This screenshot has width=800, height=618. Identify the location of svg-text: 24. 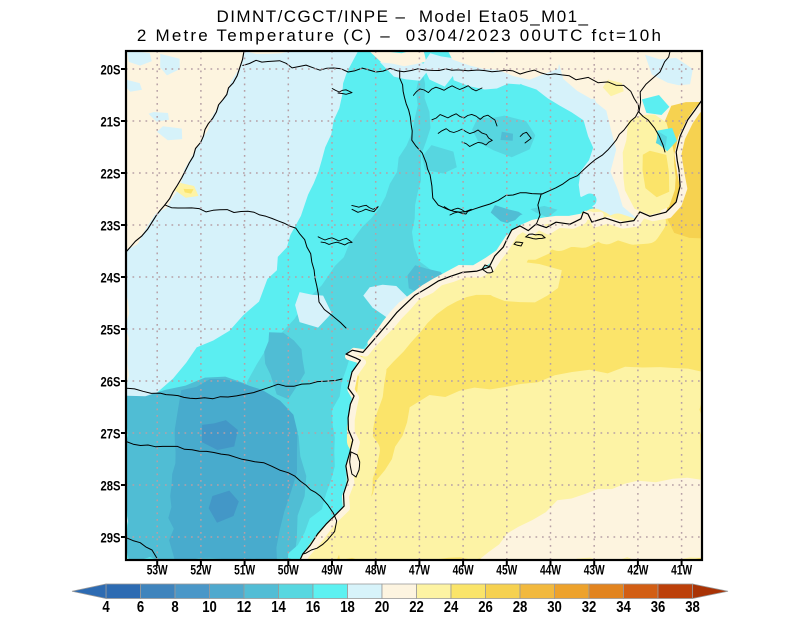
(451, 607).